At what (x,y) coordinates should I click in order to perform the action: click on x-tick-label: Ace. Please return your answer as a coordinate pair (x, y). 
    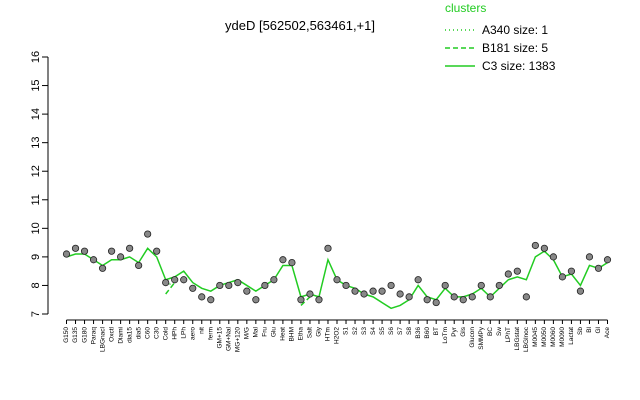
    Looking at the image, I should click on (607, 333).